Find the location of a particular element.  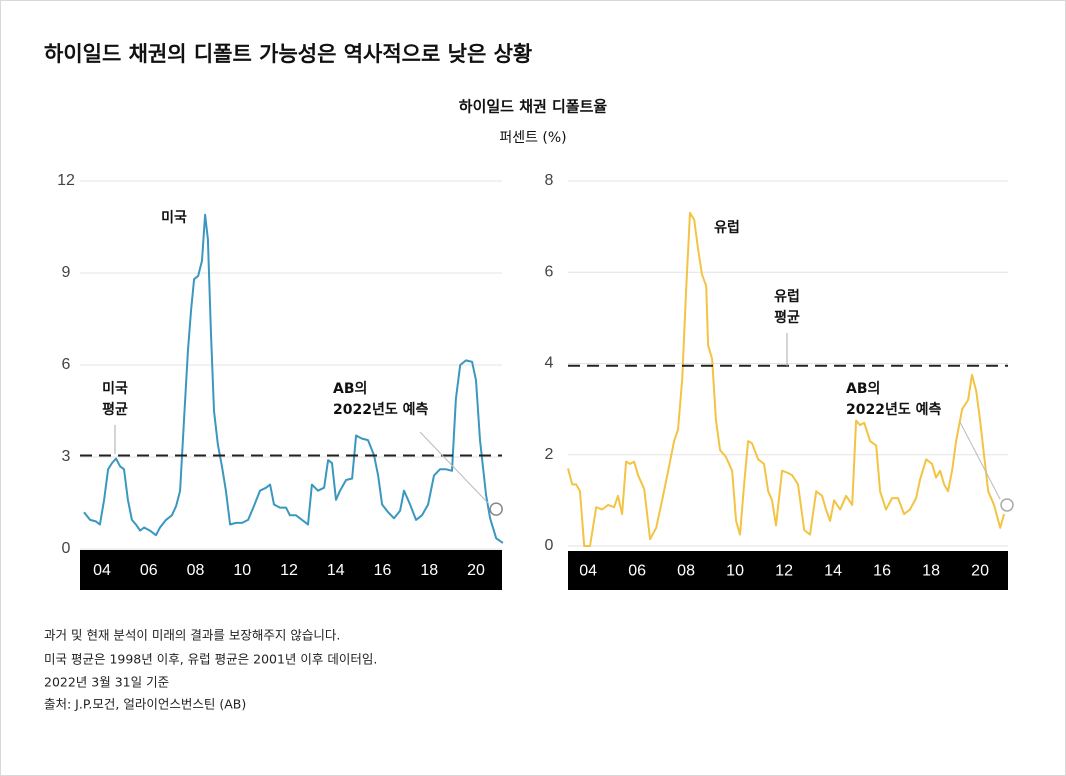

y-tick-label: 4 is located at coordinates (549, 363).